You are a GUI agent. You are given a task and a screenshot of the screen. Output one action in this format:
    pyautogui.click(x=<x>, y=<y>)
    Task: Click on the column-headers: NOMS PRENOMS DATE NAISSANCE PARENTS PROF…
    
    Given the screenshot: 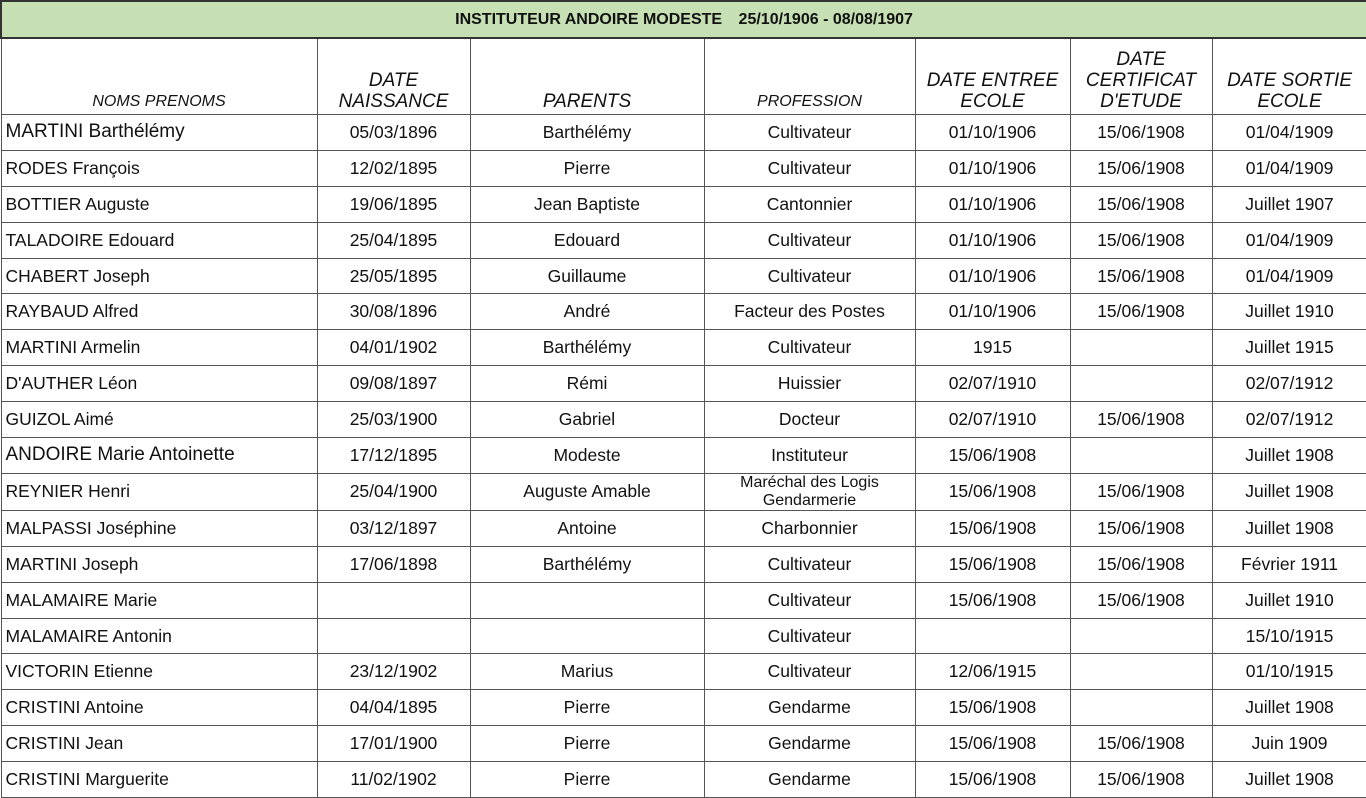 What is the action you would take?
    pyautogui.click(x=683, y=76)
    